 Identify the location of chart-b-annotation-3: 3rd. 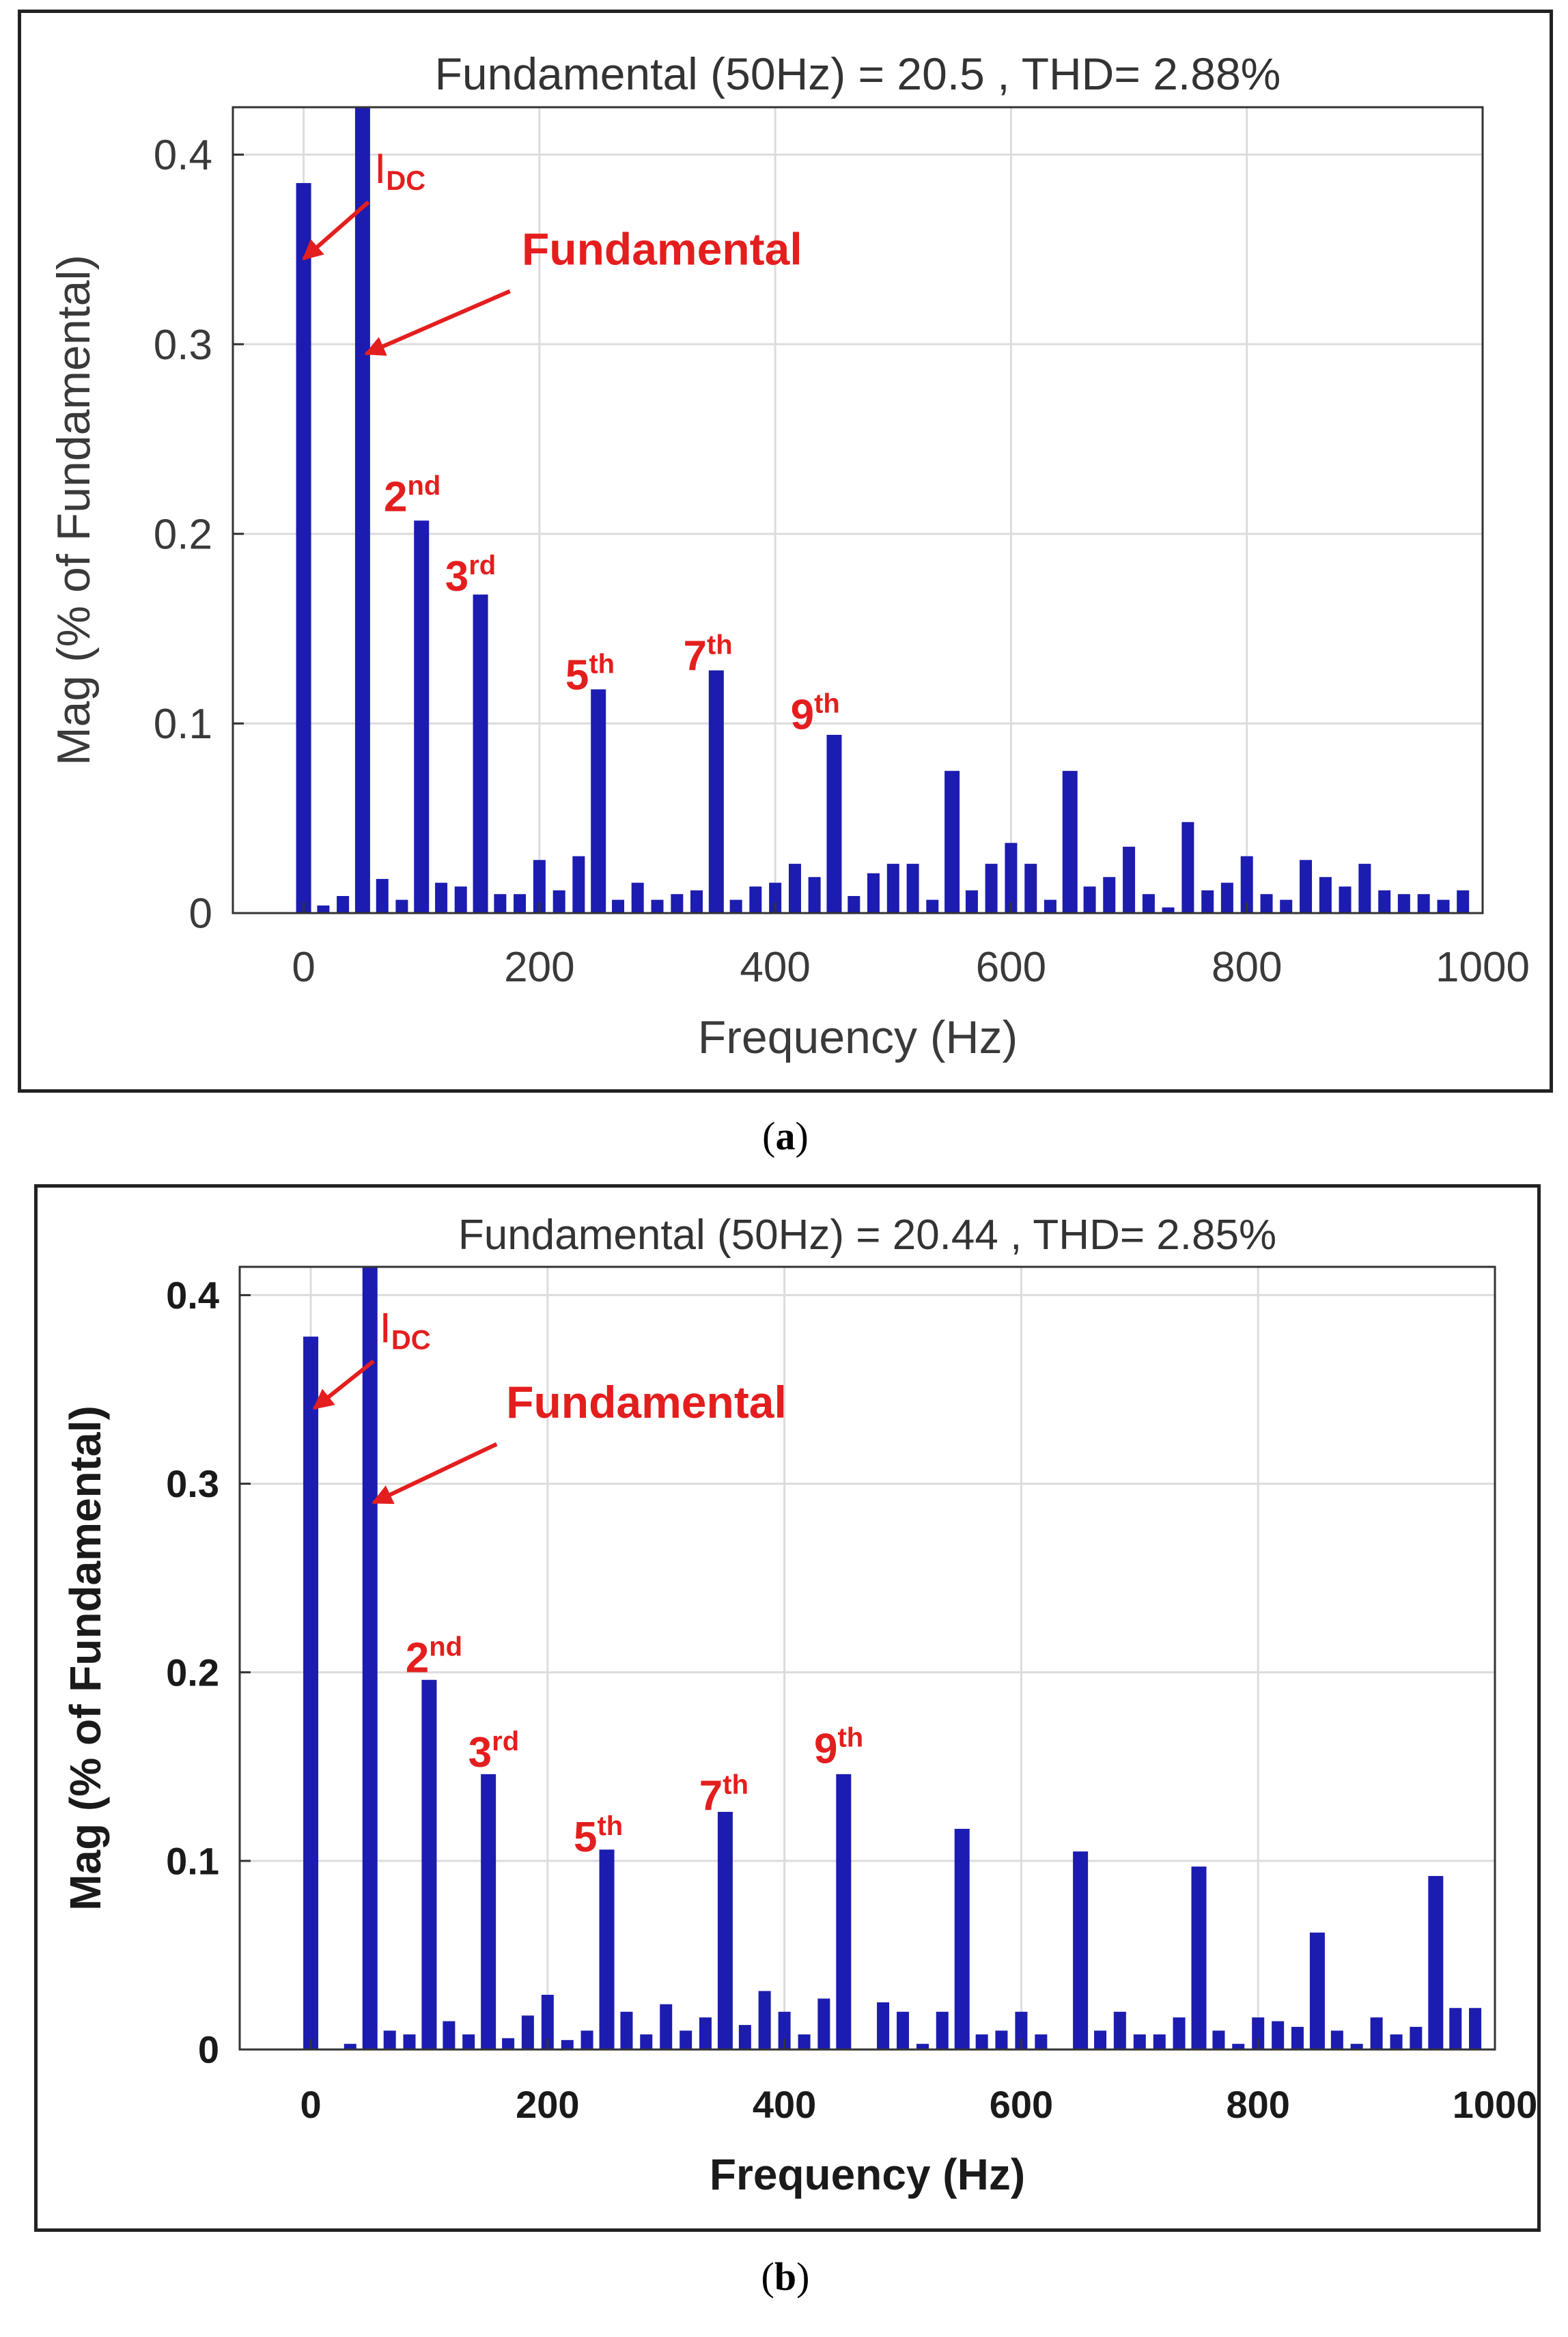
(494, 1751).